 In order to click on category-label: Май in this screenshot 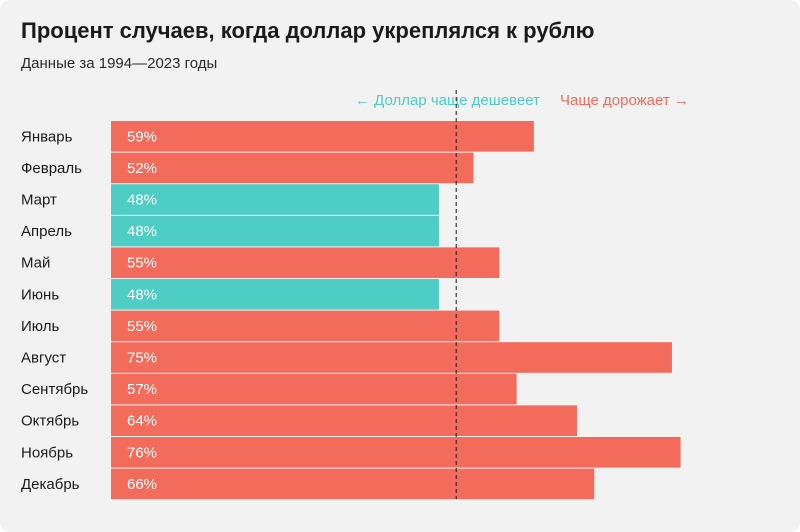, I will do `click(35, 263)`.